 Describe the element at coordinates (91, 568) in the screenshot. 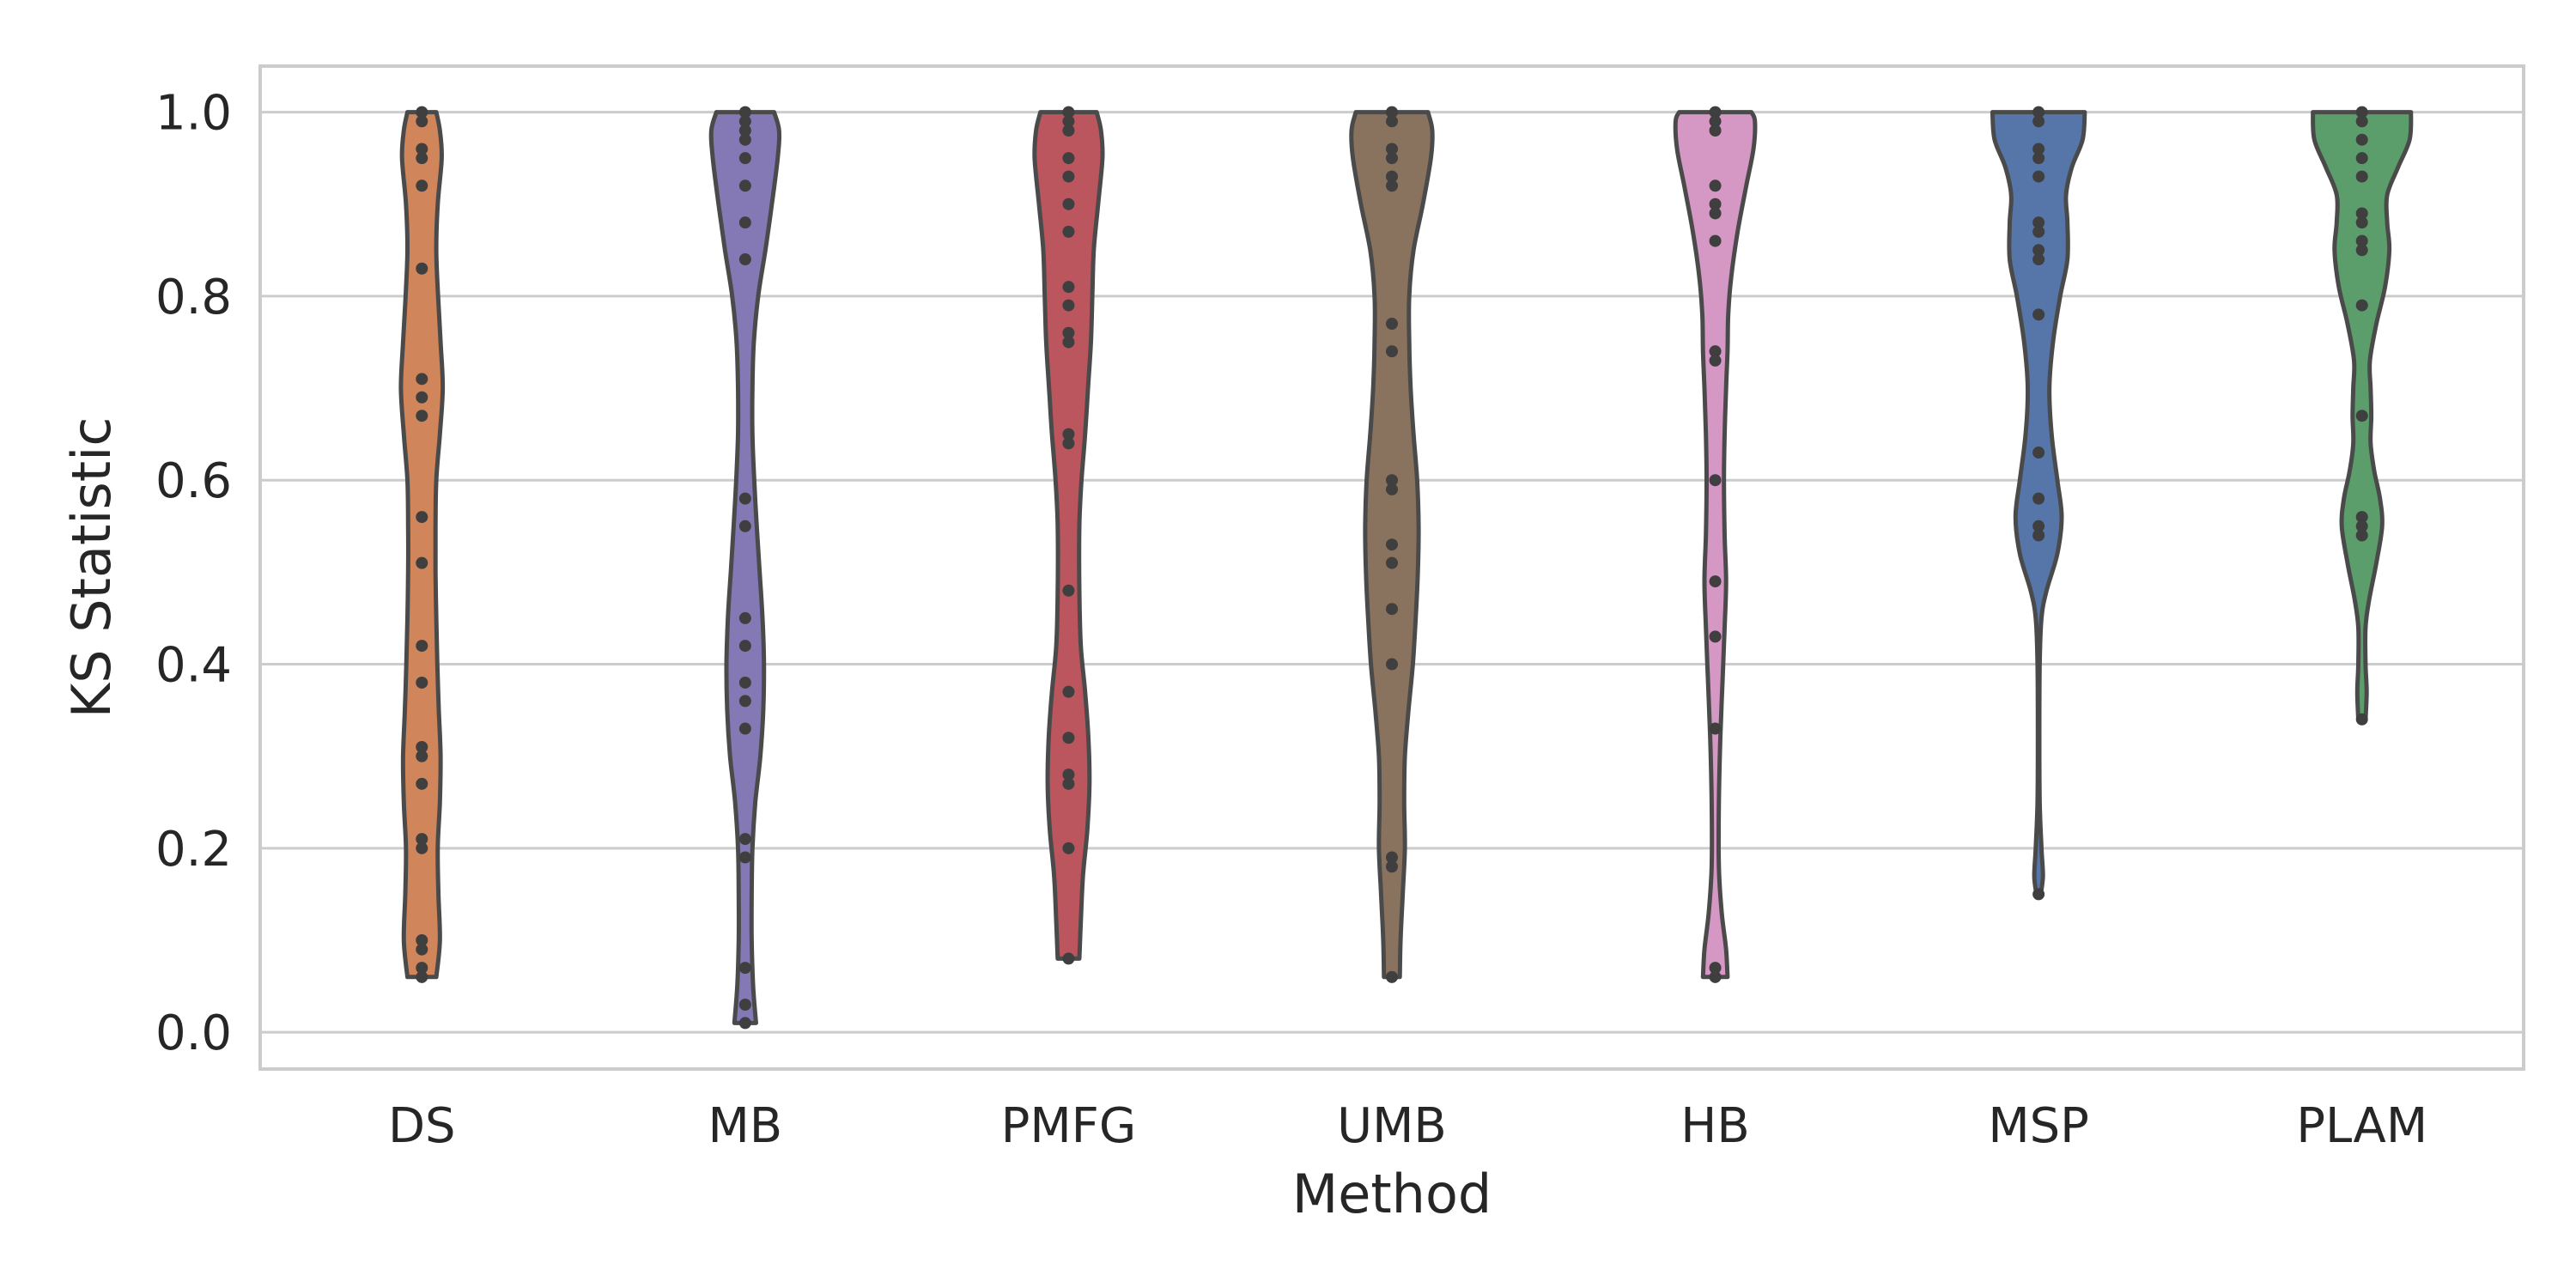

I see `y-axis-label: KS Statistic` at that location.